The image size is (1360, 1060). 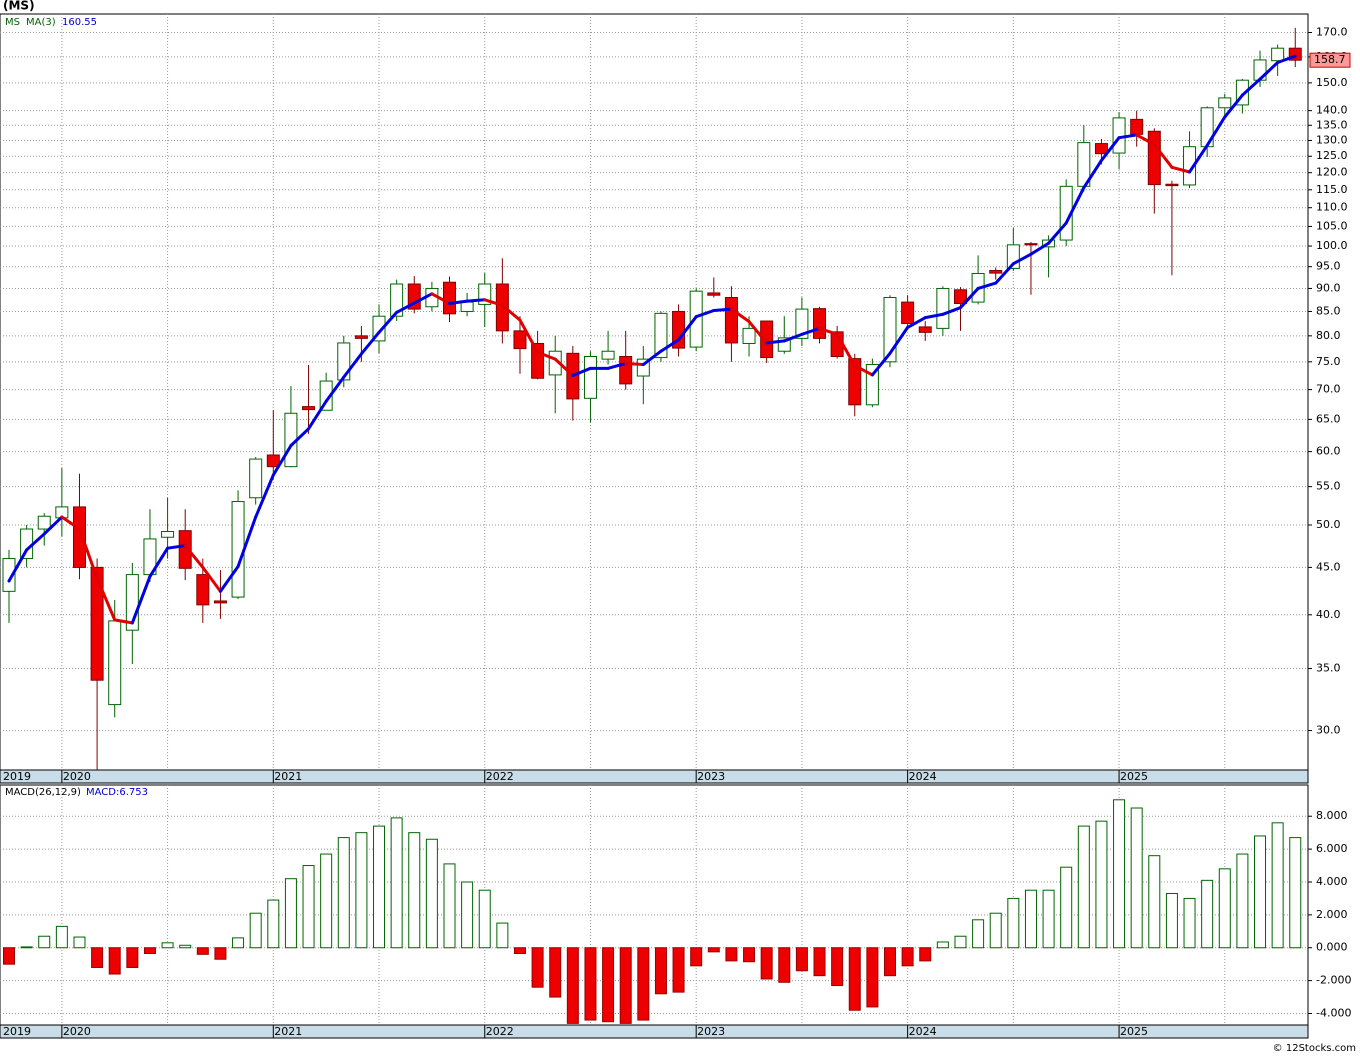 I want to click on y-tick-label: 45.0, so click(x=1328, y=566).